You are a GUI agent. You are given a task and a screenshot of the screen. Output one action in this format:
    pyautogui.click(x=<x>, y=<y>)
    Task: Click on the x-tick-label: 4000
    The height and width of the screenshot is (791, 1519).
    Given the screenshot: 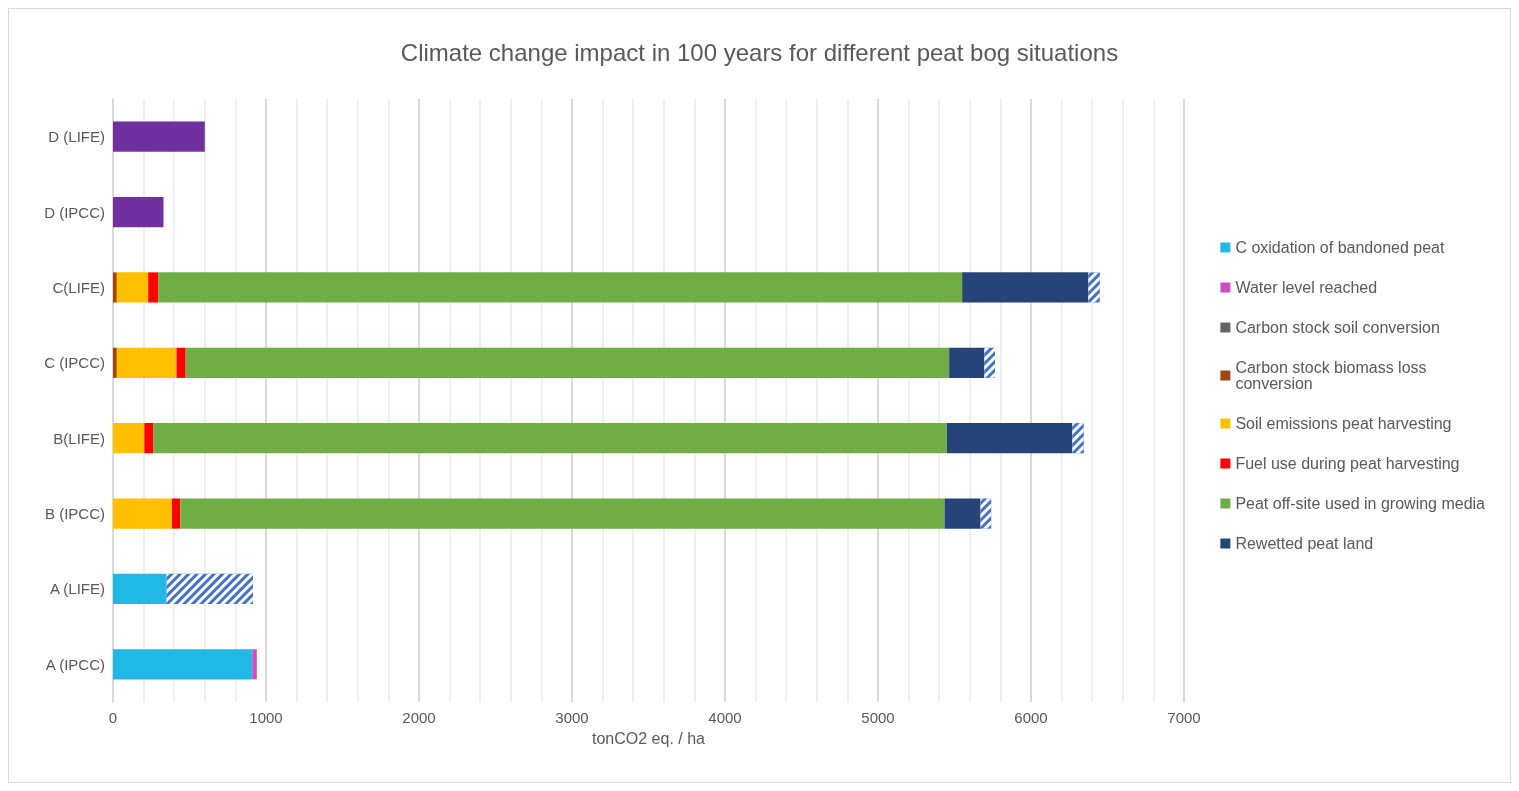 What is the action you would take?
    pyautogui.click(x=725, y=717)
    